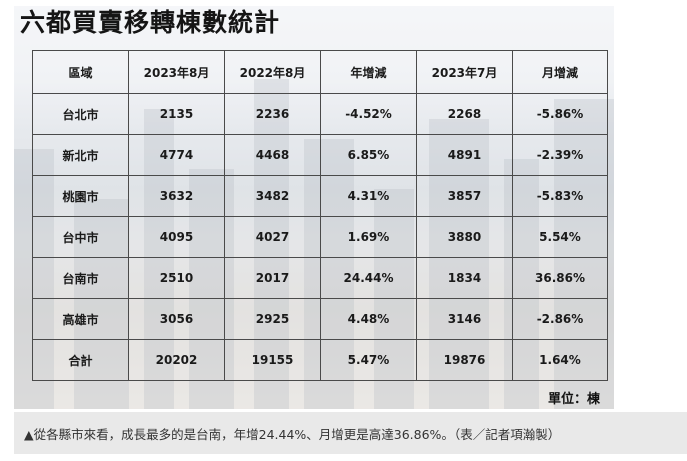  Describe the element at coordinates (80, 278) in the screenshot. I see `cell-region: 台南市` at that location.